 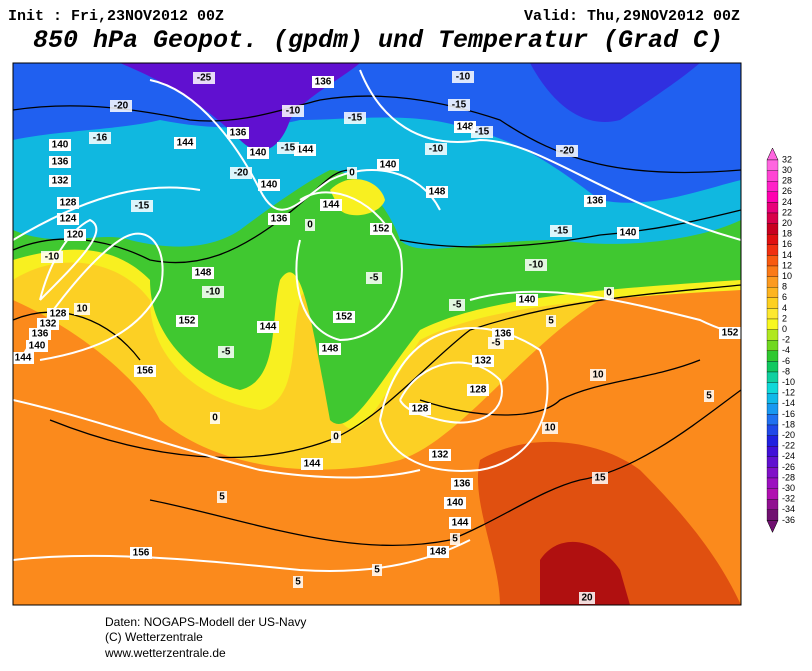 I want to click on colorbar-tick-label: 24, so click(x=787, y=202).